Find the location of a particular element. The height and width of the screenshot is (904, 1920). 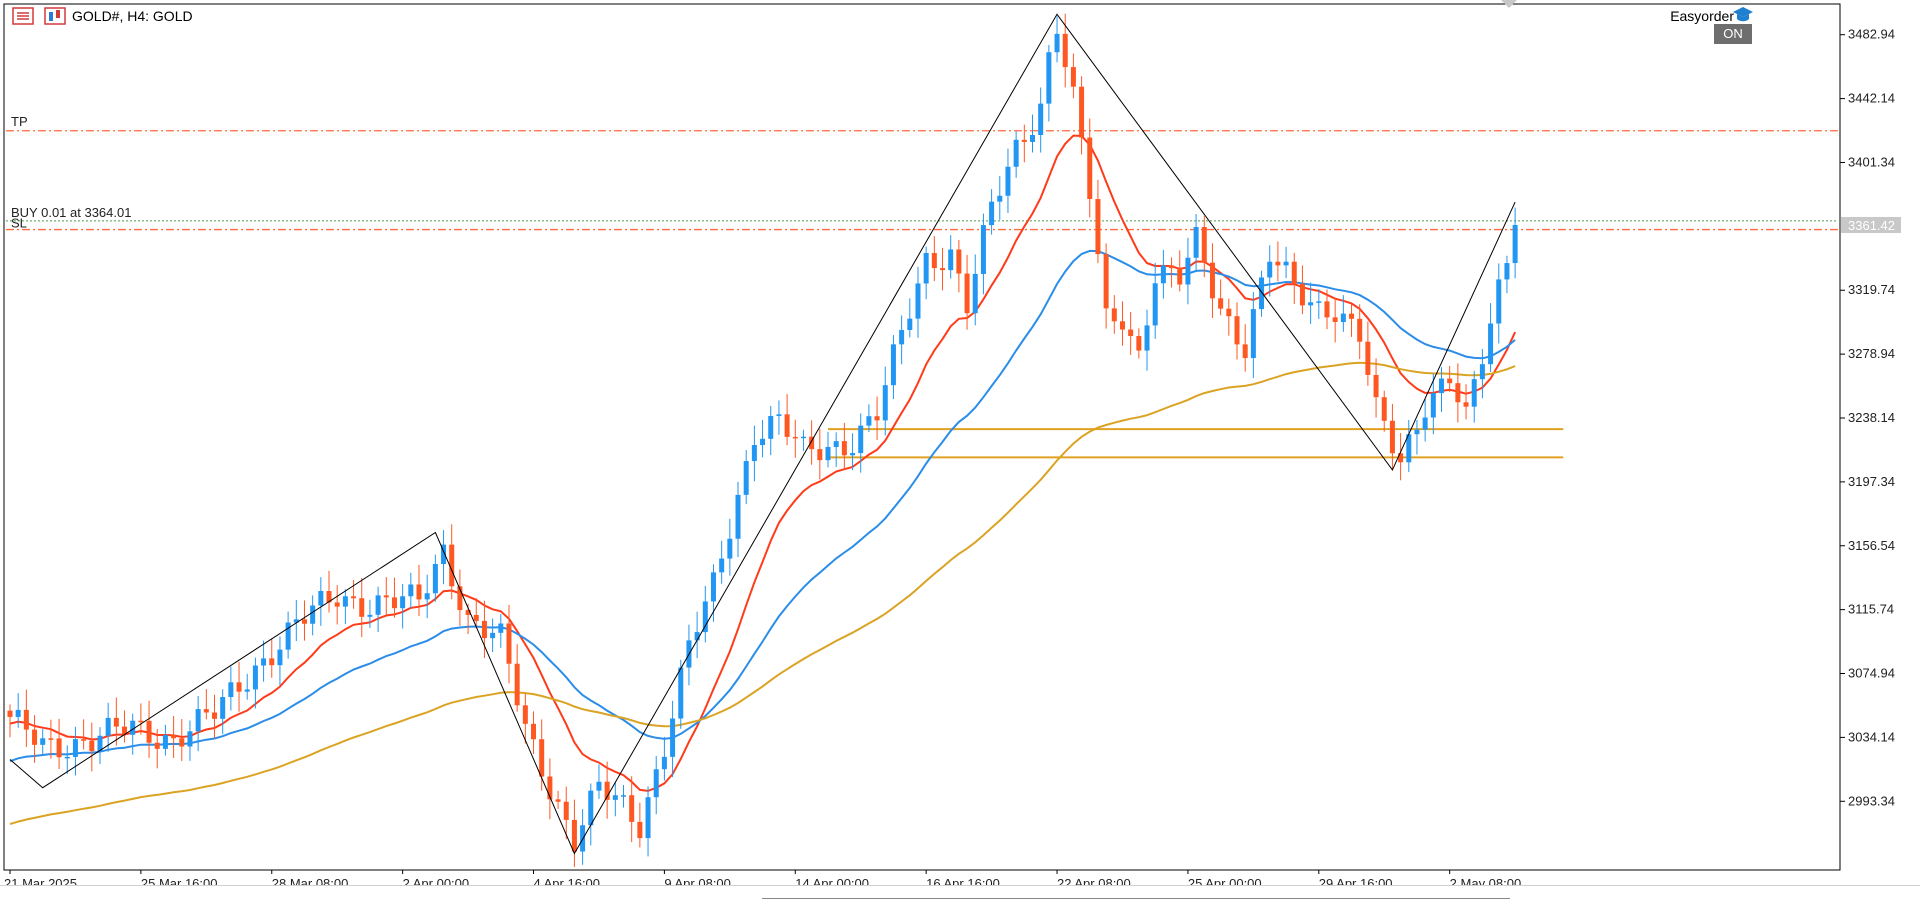

price-tick-label: 3197.34 is located at coordinates (1871, 481).